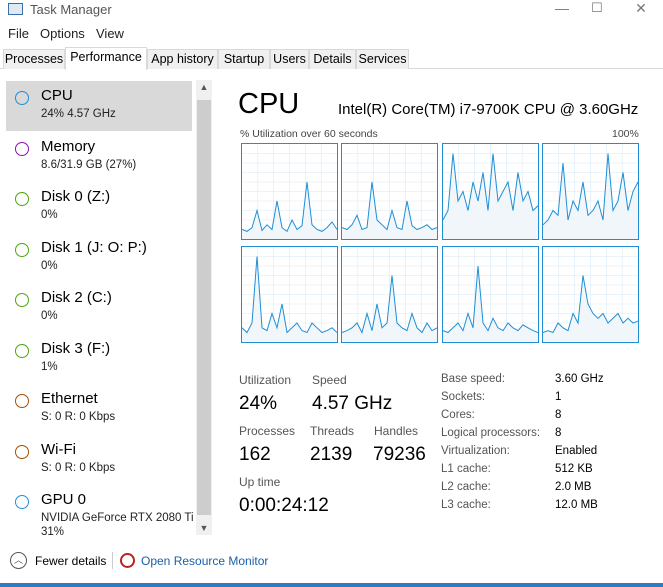 The width and height of the screenshot is (663, 587). I want to click on taskbar-edge, so click(331, 585).